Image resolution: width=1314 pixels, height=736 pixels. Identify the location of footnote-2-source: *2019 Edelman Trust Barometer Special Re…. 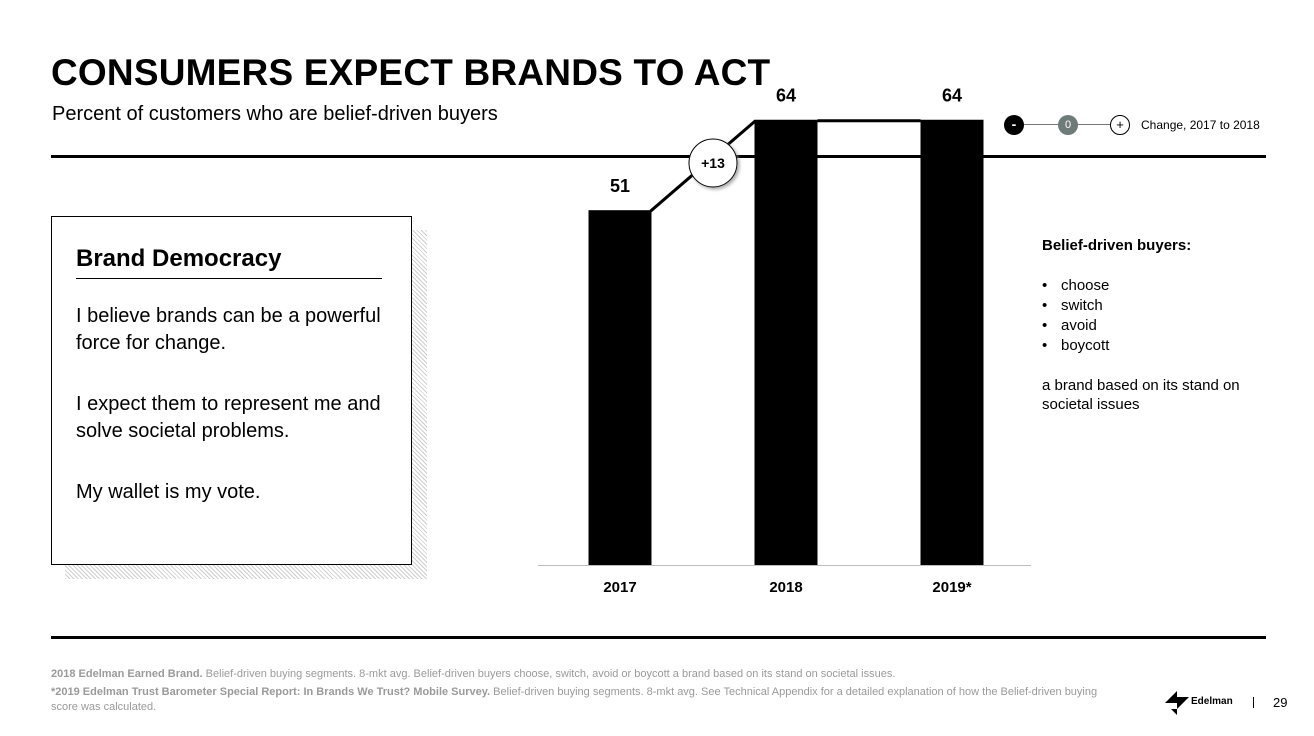
(271, 692).